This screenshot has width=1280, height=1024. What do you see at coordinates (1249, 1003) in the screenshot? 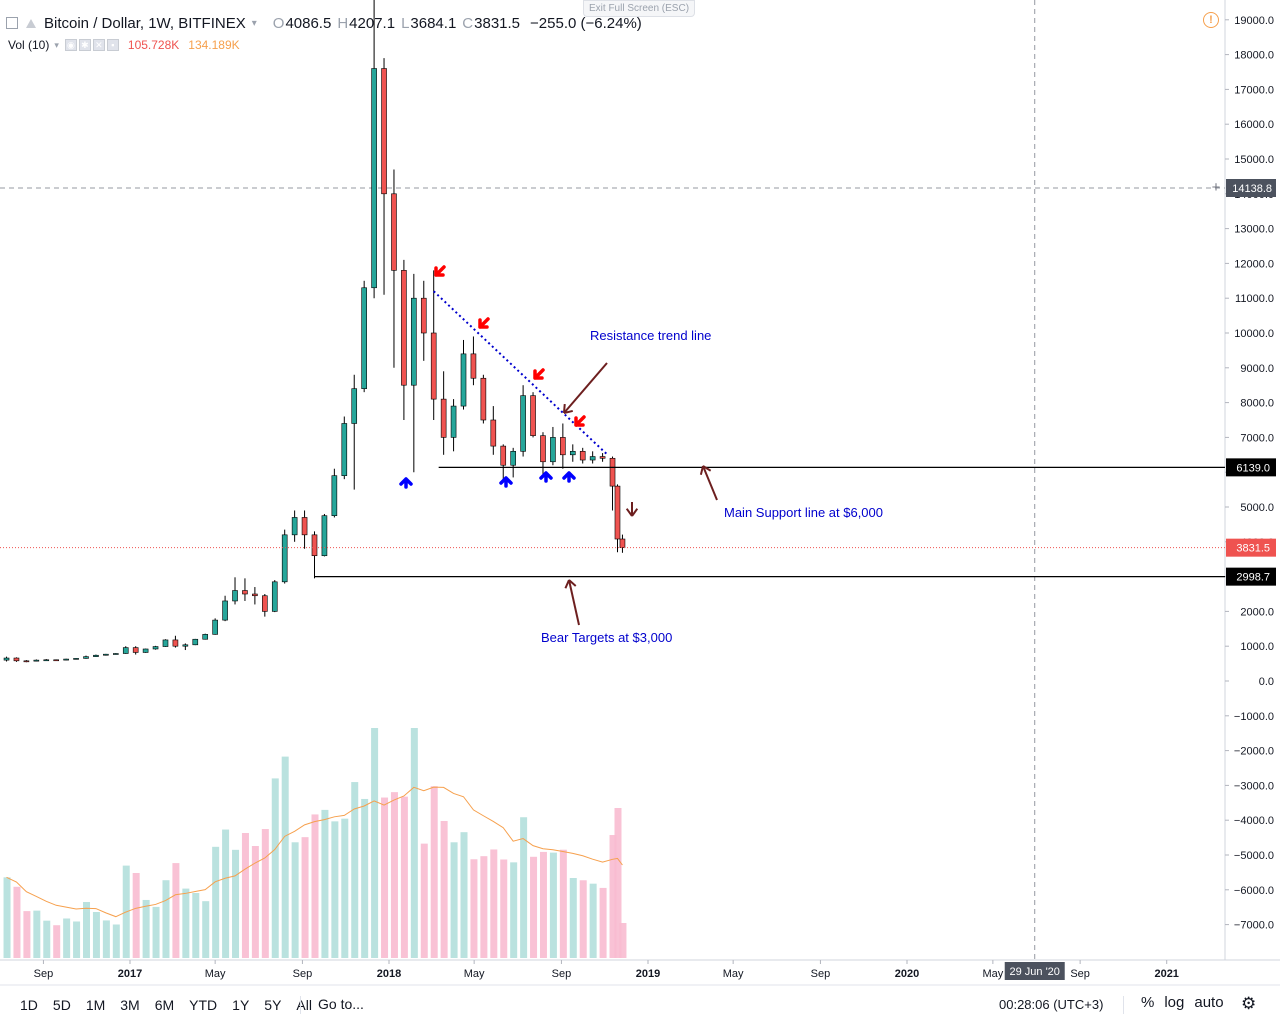
I see `gear-icon: ⚙` at bounding box center [1249, 1003].